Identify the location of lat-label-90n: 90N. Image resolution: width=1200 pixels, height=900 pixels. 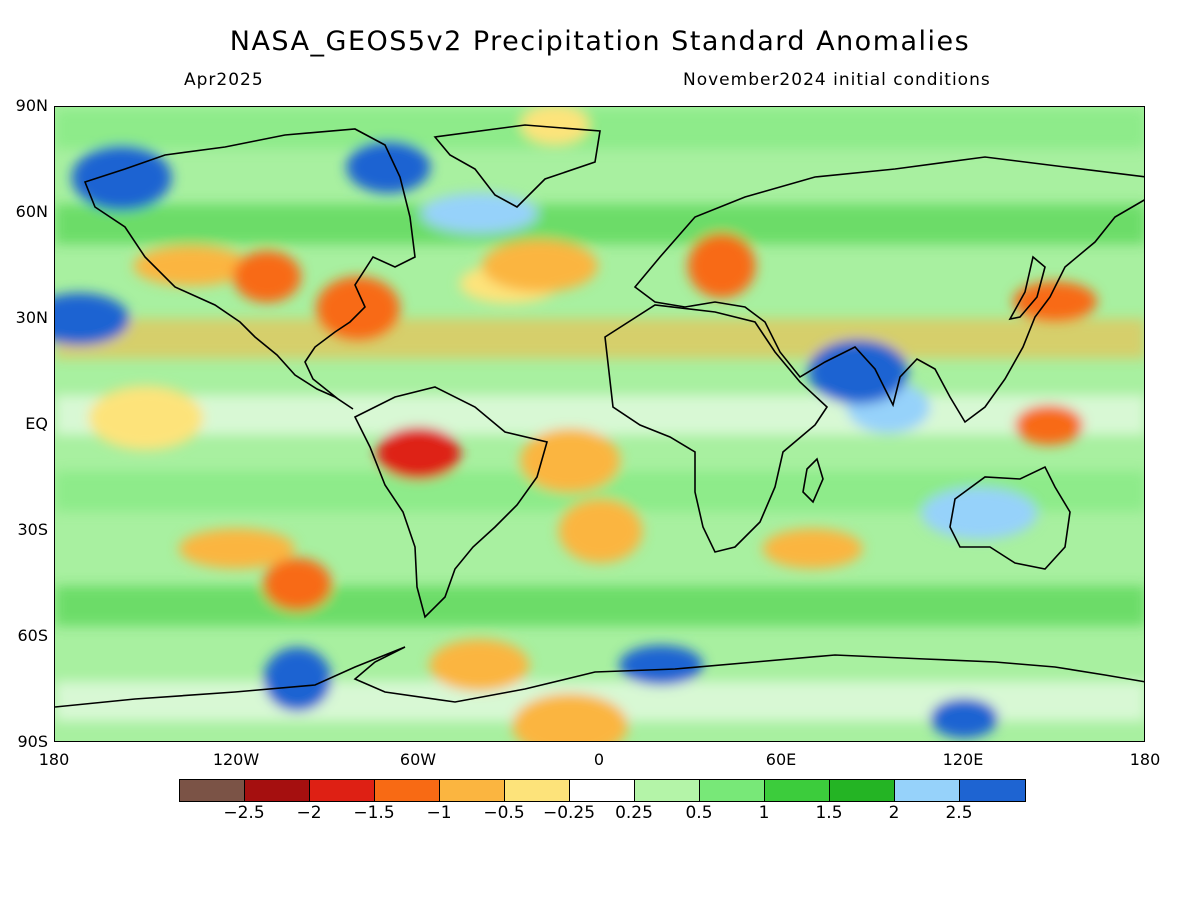
(31, 105).